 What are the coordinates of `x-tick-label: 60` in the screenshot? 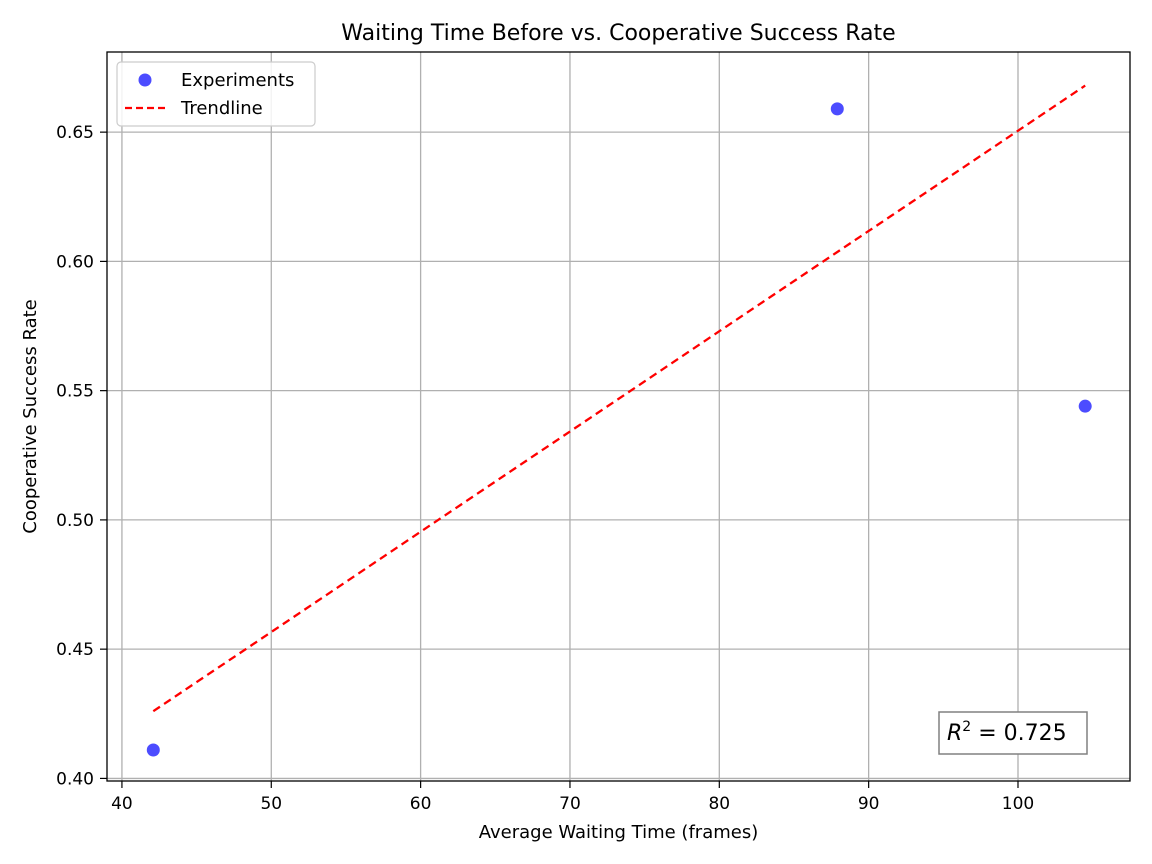 It's located at (421, 804).